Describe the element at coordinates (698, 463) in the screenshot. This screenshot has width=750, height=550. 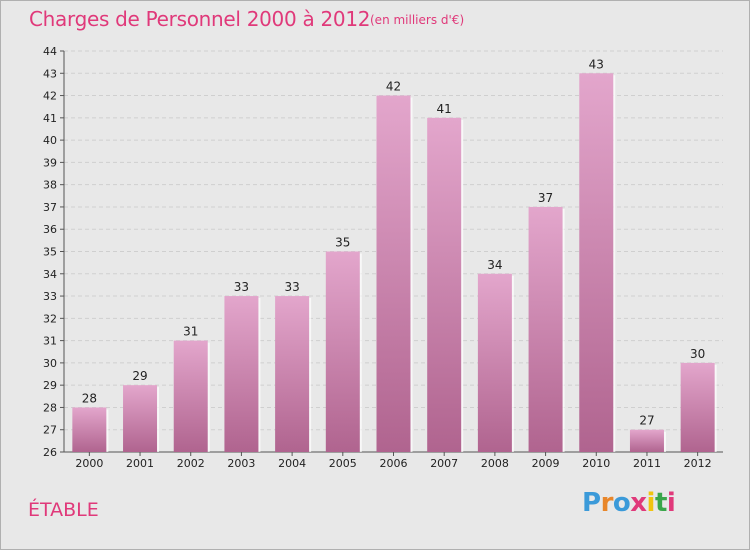
I see `x-tick-label: 2012` at that location.